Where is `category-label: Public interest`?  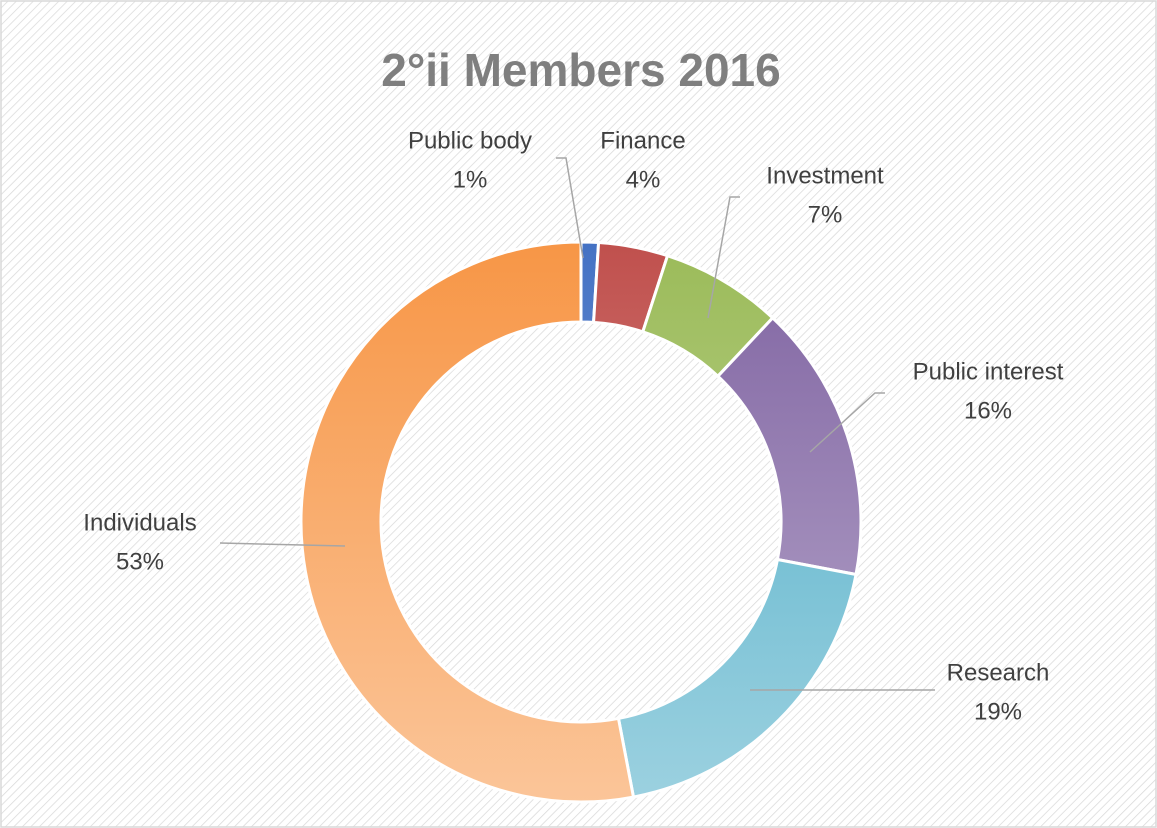 category-label: Public interest is located at coordinates (988, 371).